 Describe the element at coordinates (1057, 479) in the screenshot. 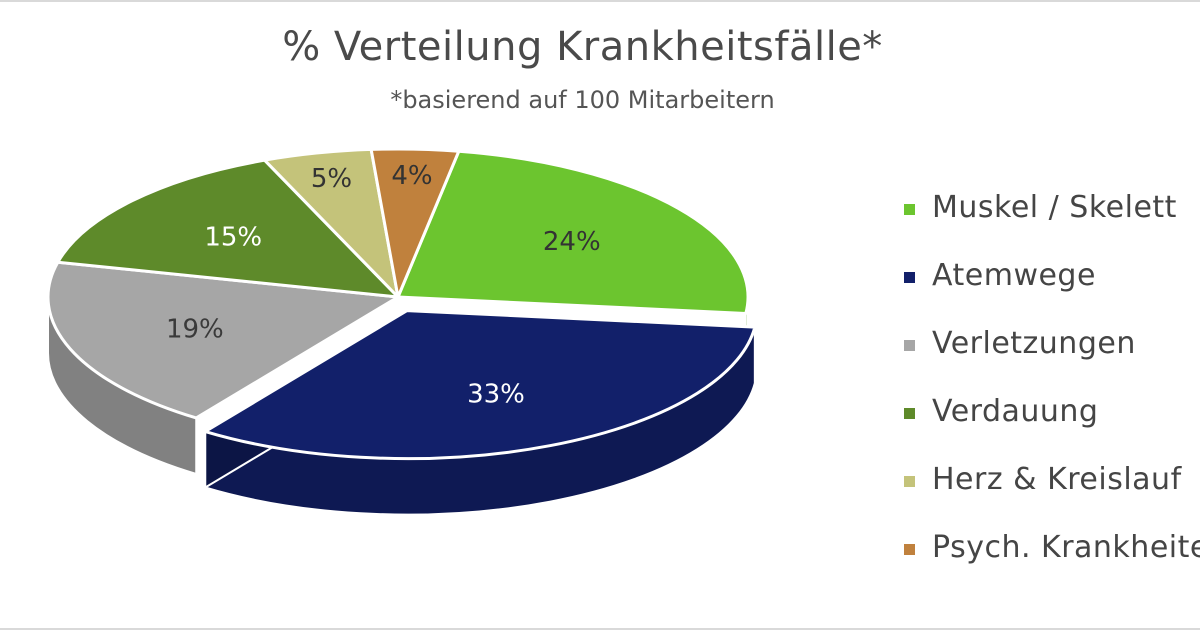

I see `legend-label: Herz & Kreislauf` at that location.